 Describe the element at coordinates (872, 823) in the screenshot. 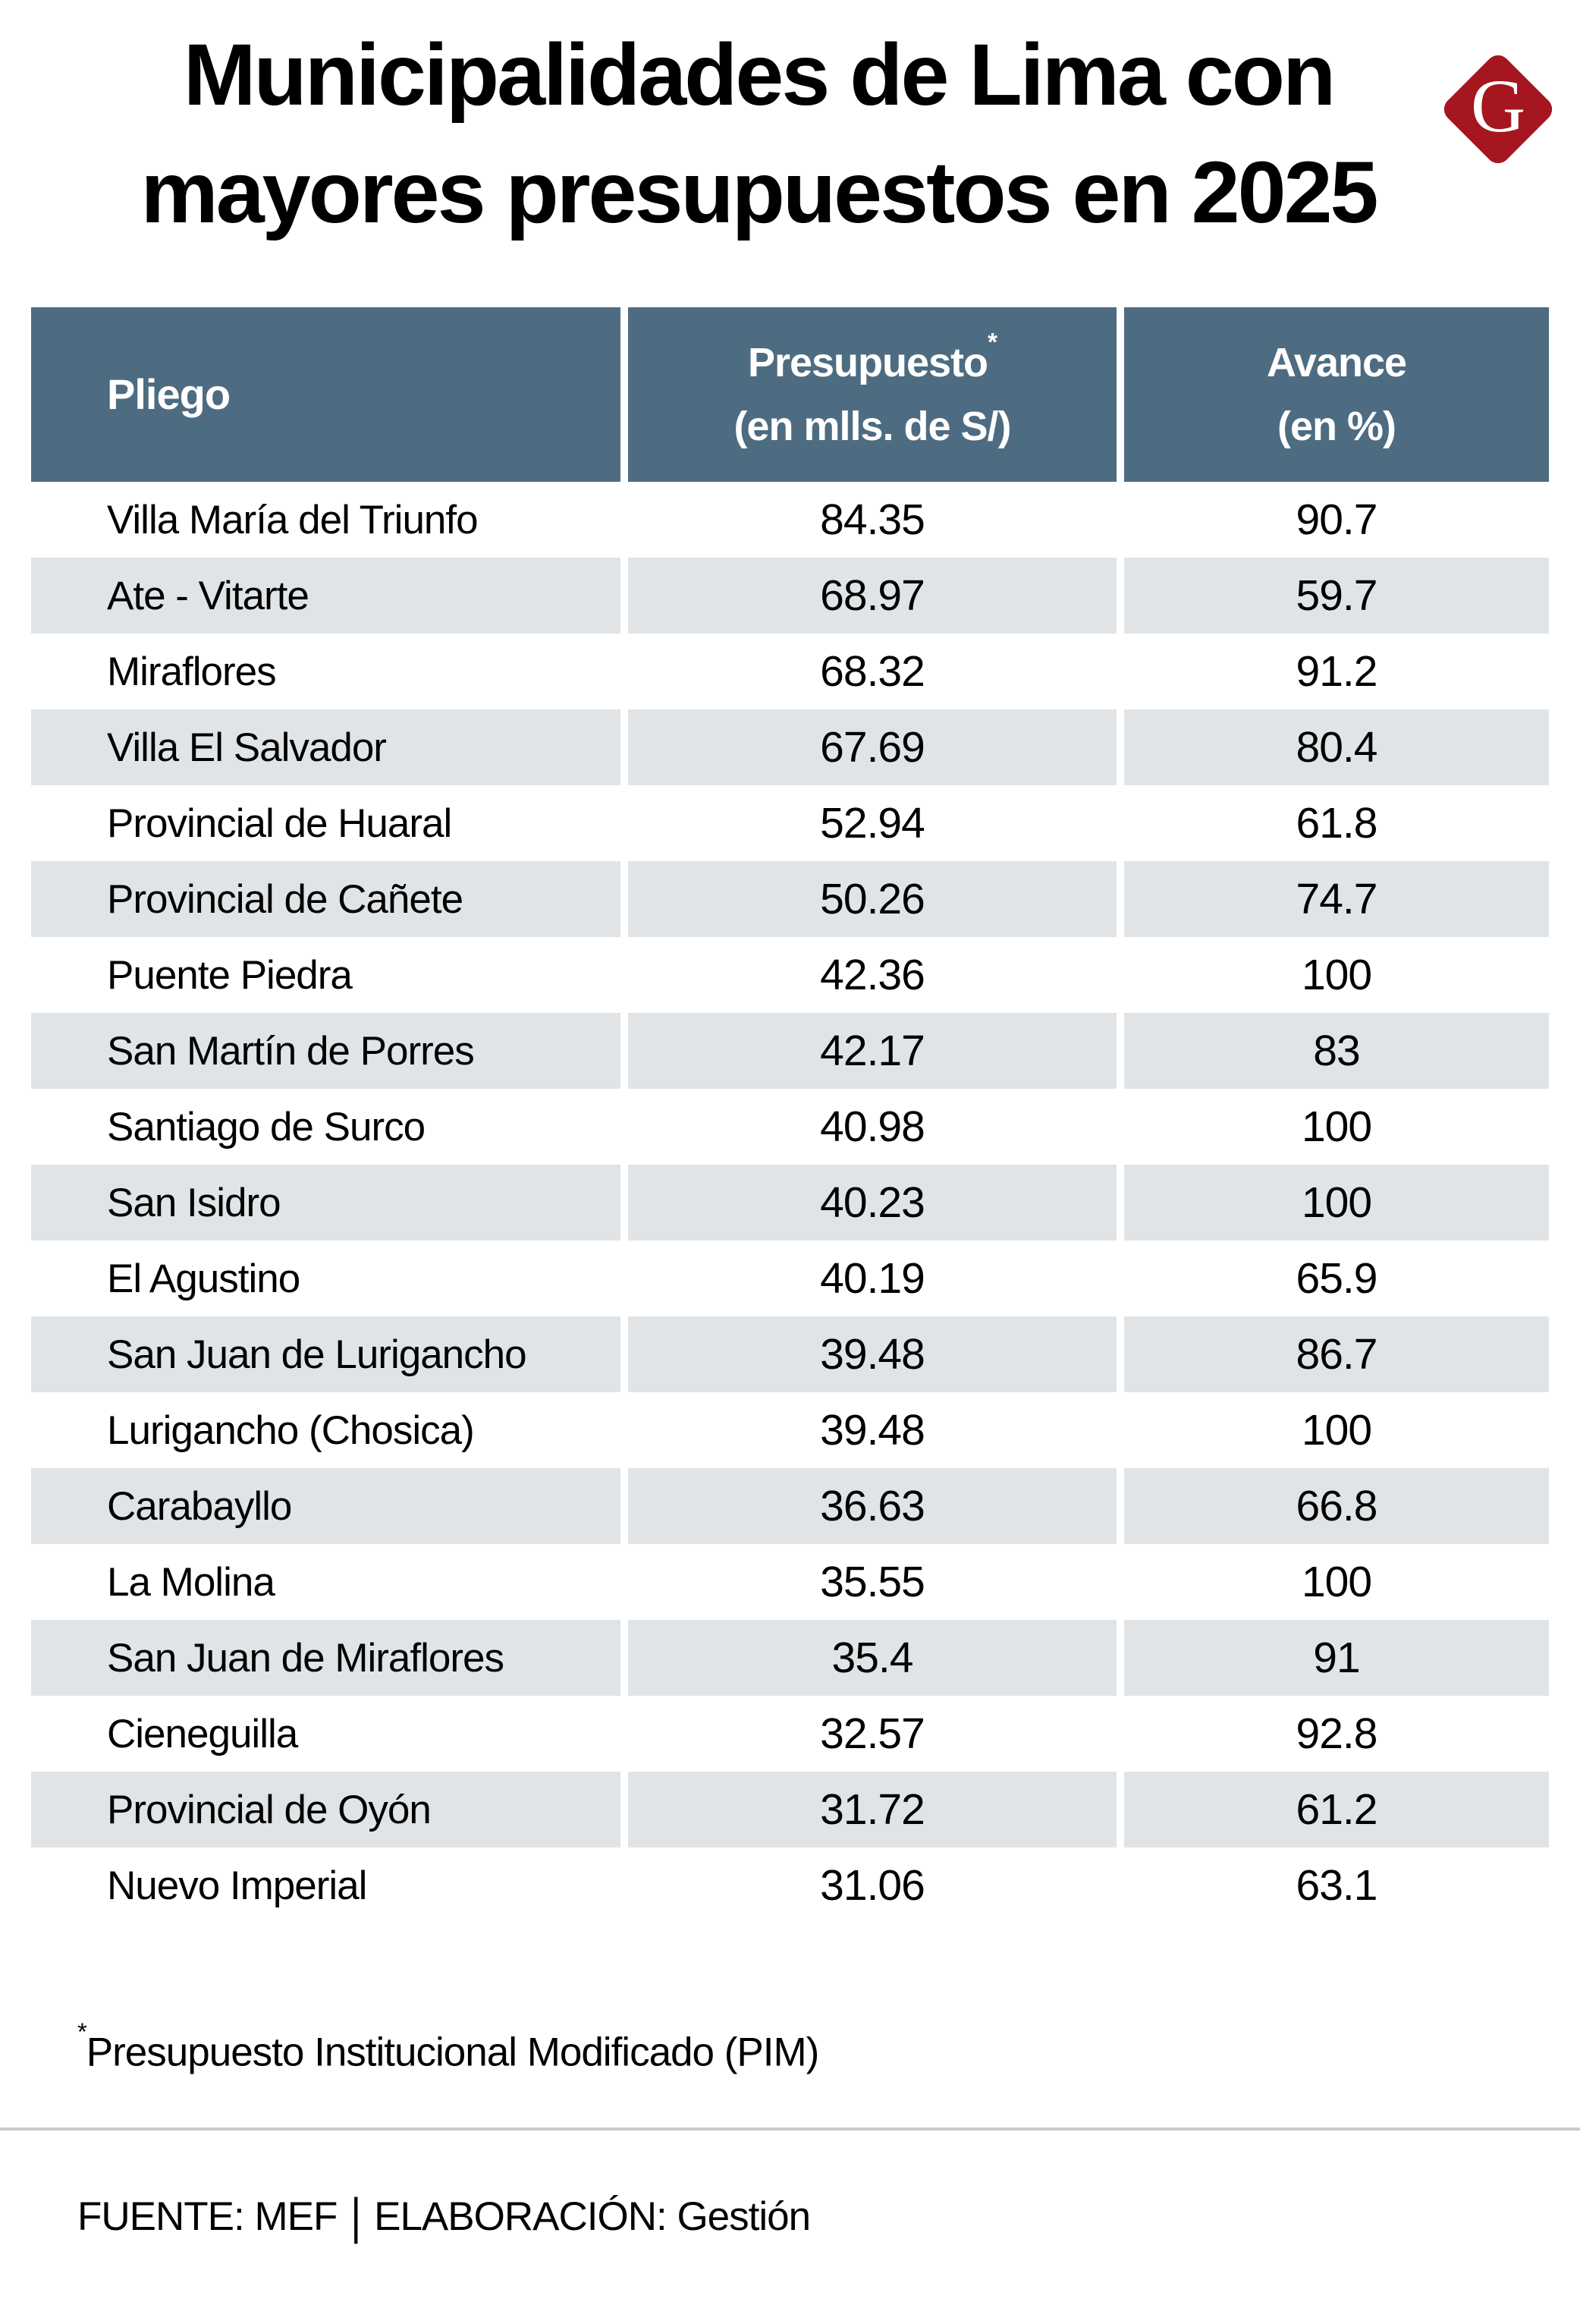

I see `cell-presupuesto: 52.94` at that location.